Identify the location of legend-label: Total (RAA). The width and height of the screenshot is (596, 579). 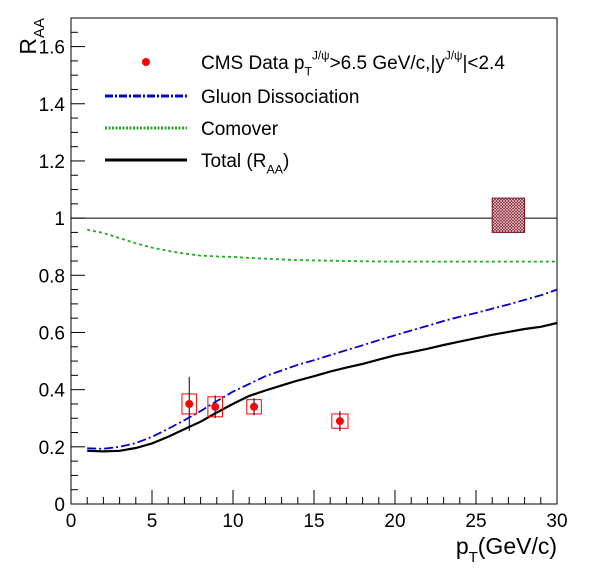
(245, 164).